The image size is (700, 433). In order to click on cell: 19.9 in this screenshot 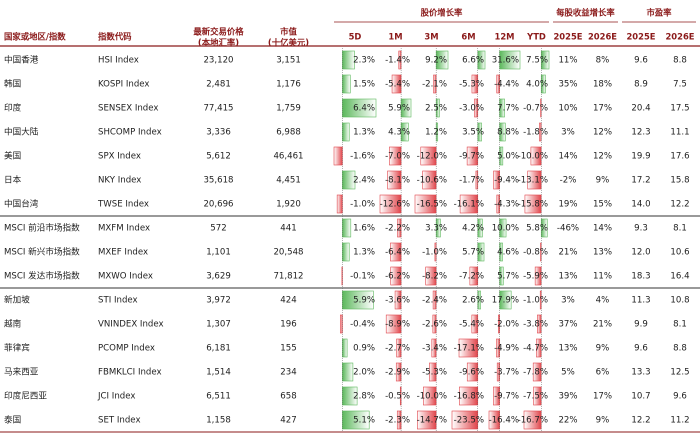, I will do `click(640, 157)`.